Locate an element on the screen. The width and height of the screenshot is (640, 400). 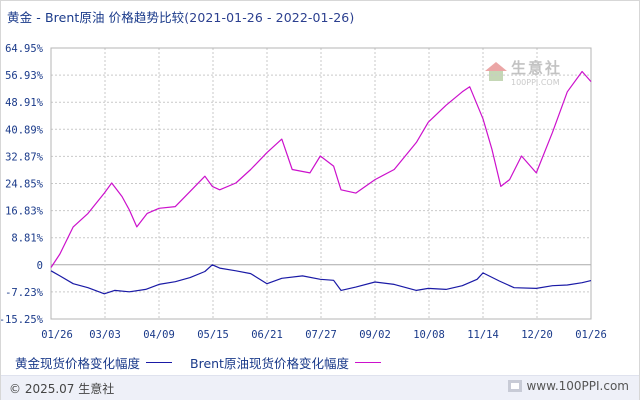
x-tick-label: 07/27 is located at coordinates (321, 335).